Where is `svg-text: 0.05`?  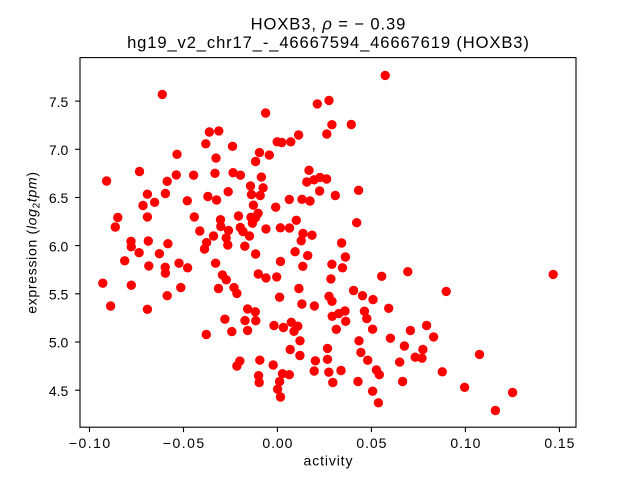 svg-text: 0.05 is located at coordinates (371, 443).